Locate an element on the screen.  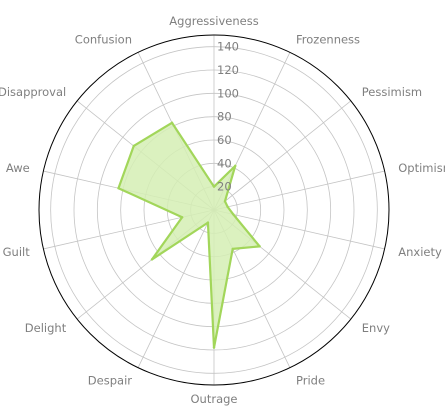
axis-label-confusion: Confusion is located at coordinates (103, 40).